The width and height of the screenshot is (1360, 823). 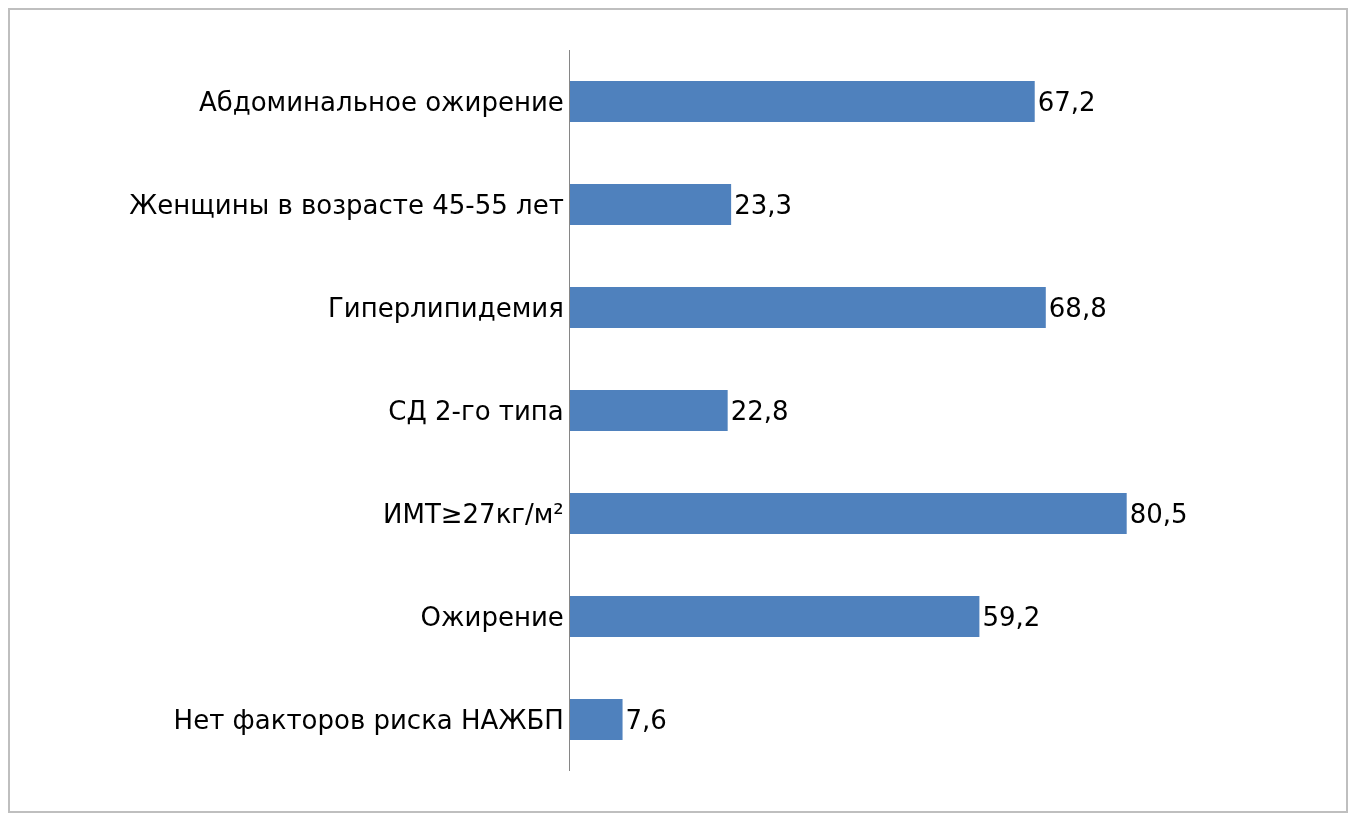 I want to click on data-label: 23,3, so click(x=763, y=204).